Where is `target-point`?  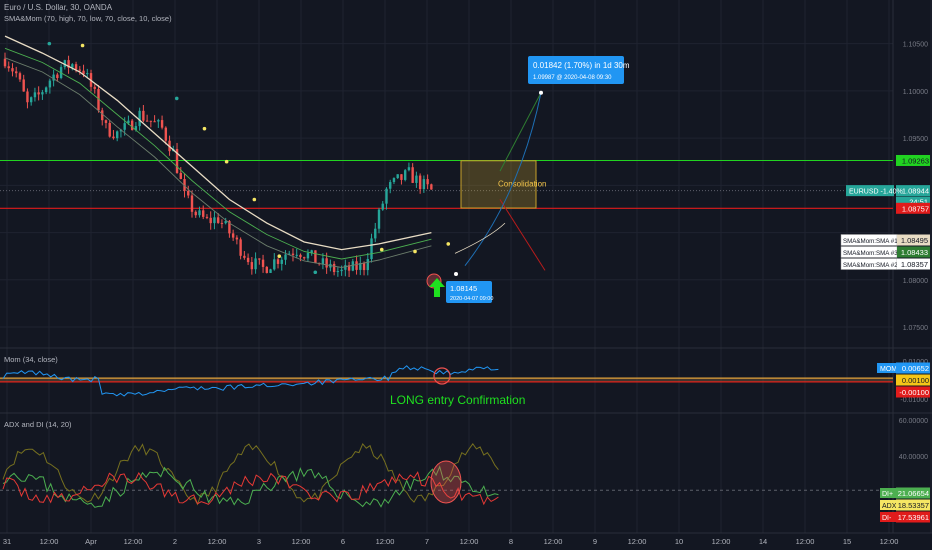
target-point is located at coordinates (541, 92).